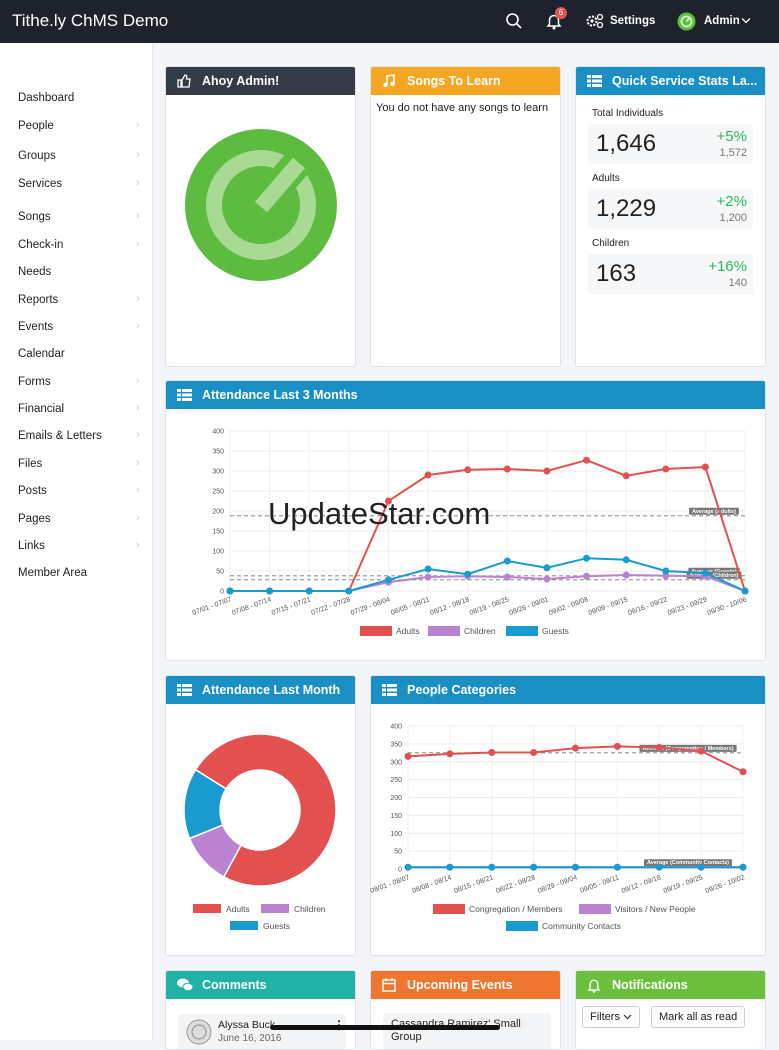  I want to click on nav-item: Links, so click(31, 546).